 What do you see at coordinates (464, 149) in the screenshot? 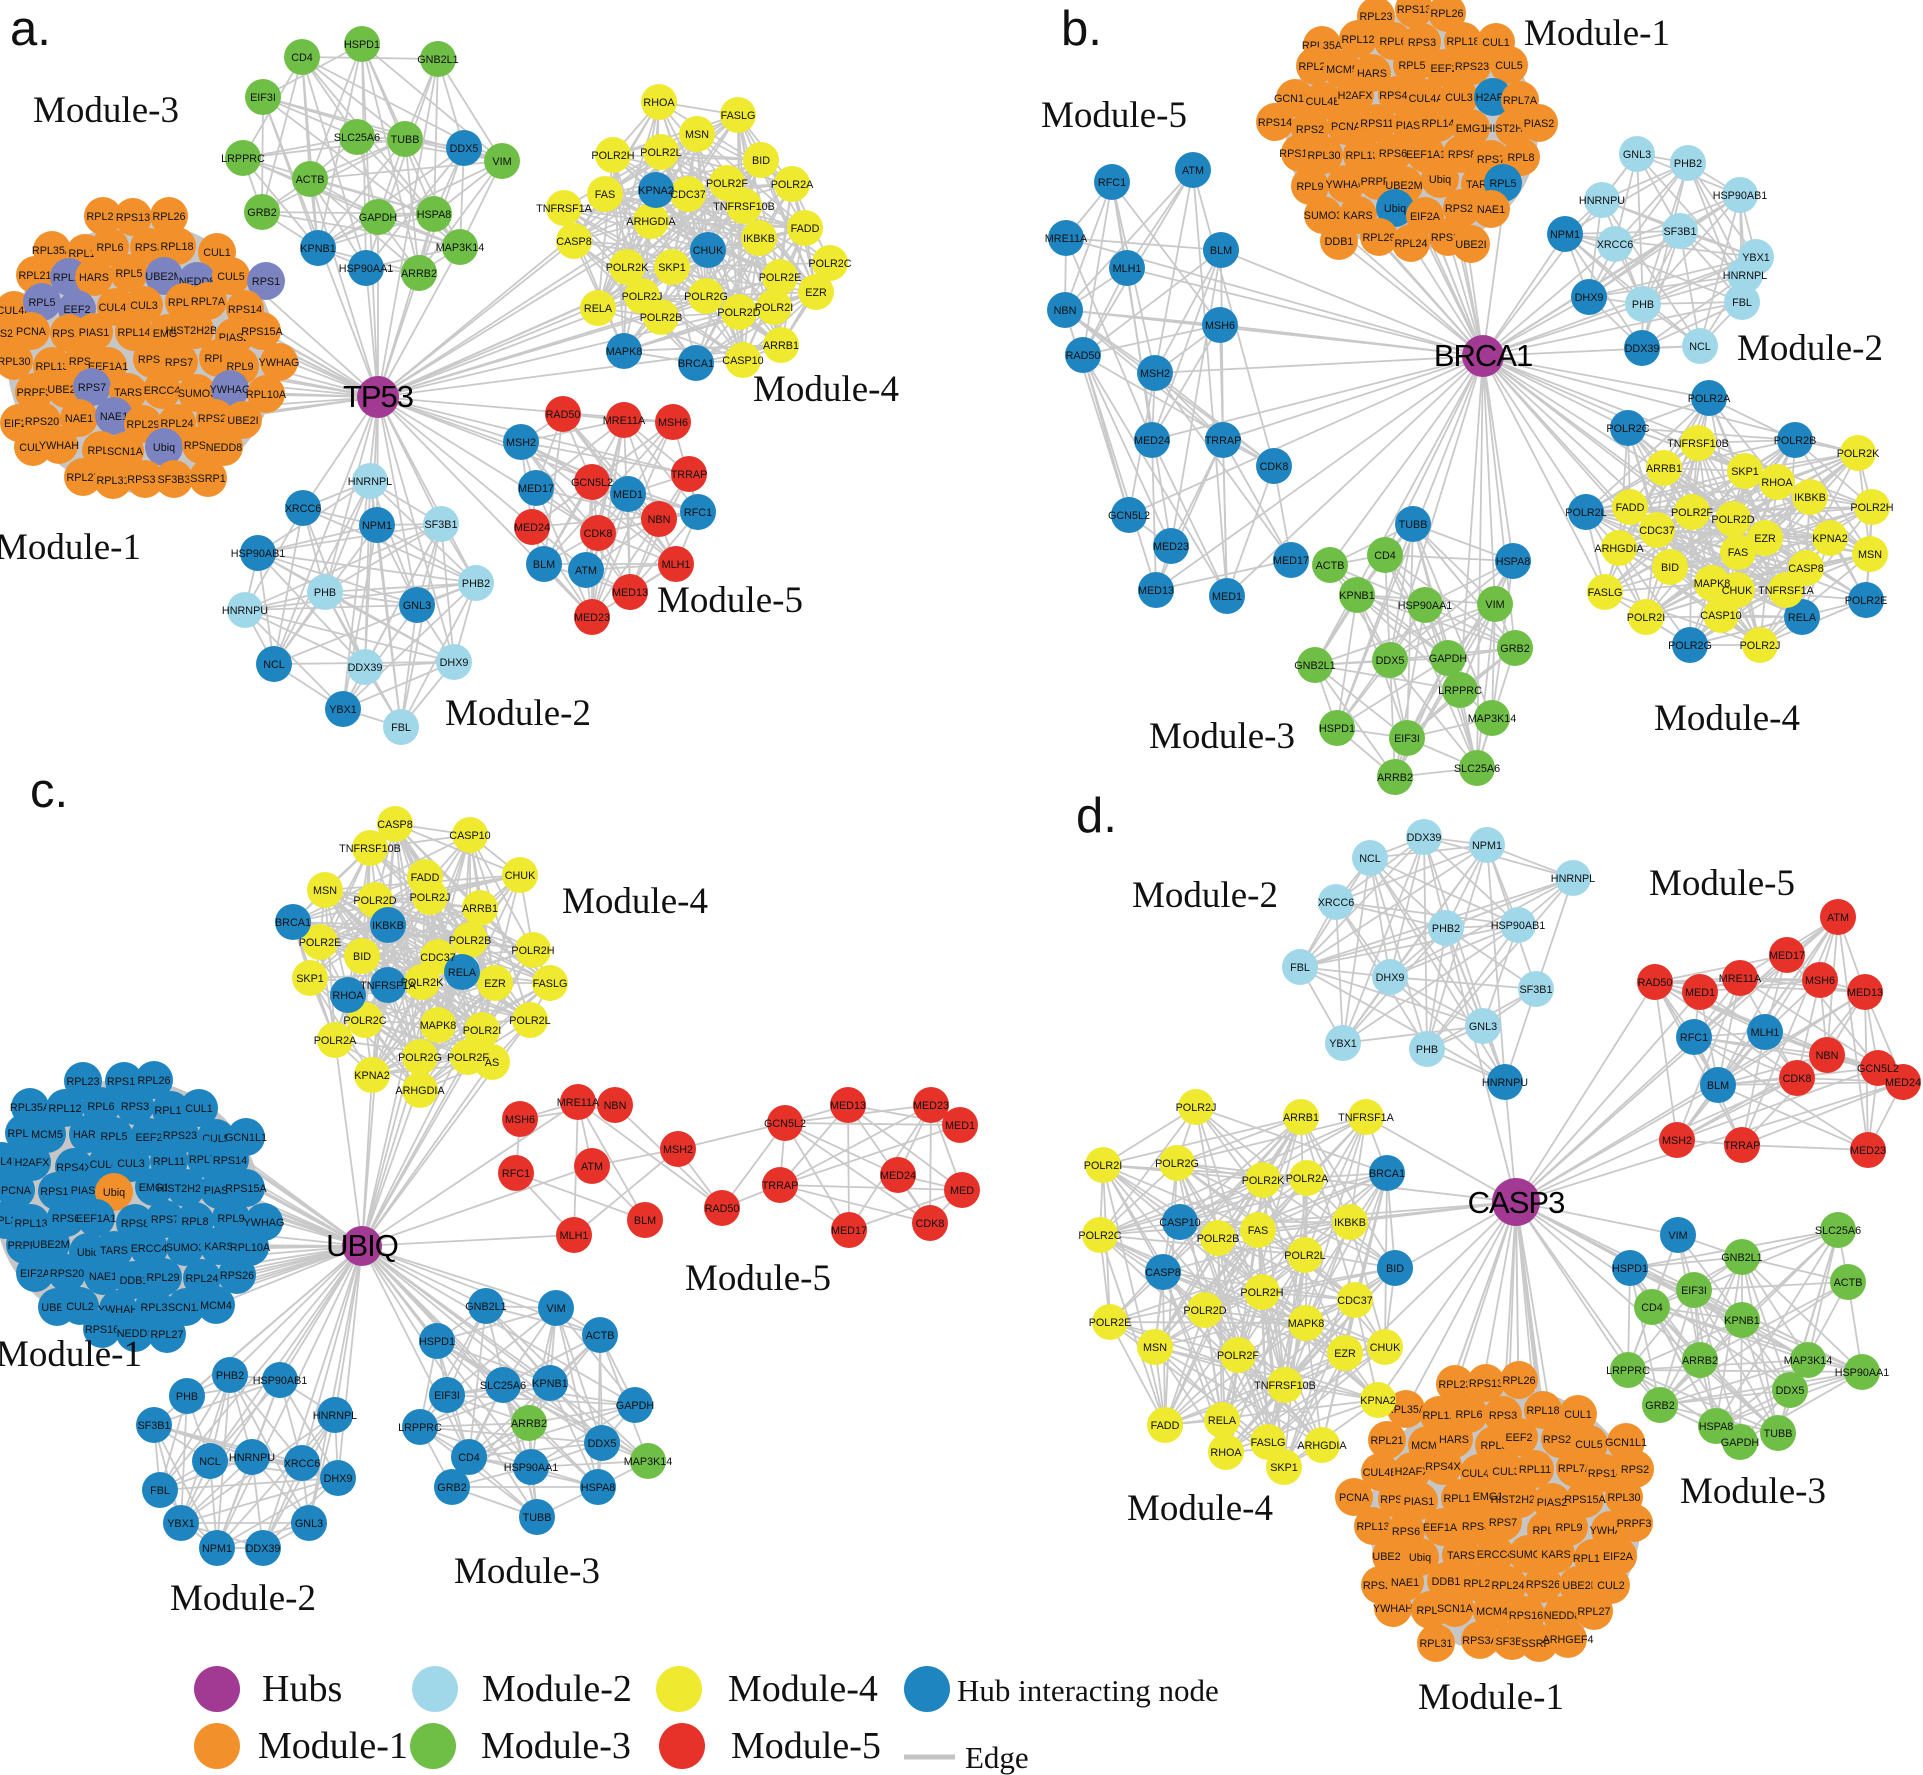
I see `svg-text: DDX5` at bounding box center [464, 149].